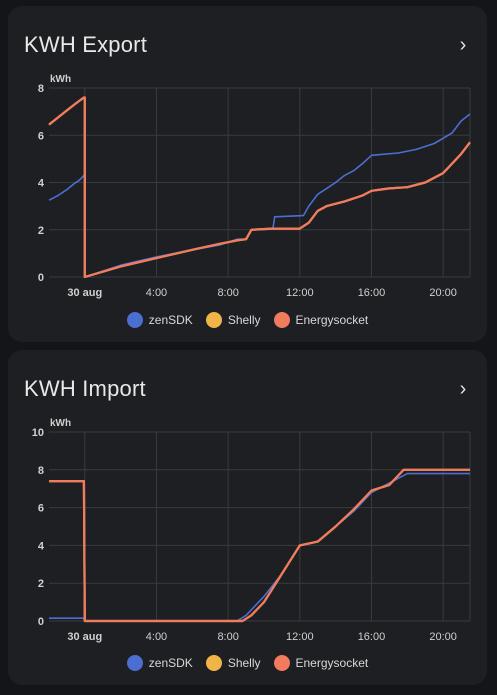  Describe the element at coordinates (38, 433) in the screenshot. I see `y-tick-label: 10` at that location.